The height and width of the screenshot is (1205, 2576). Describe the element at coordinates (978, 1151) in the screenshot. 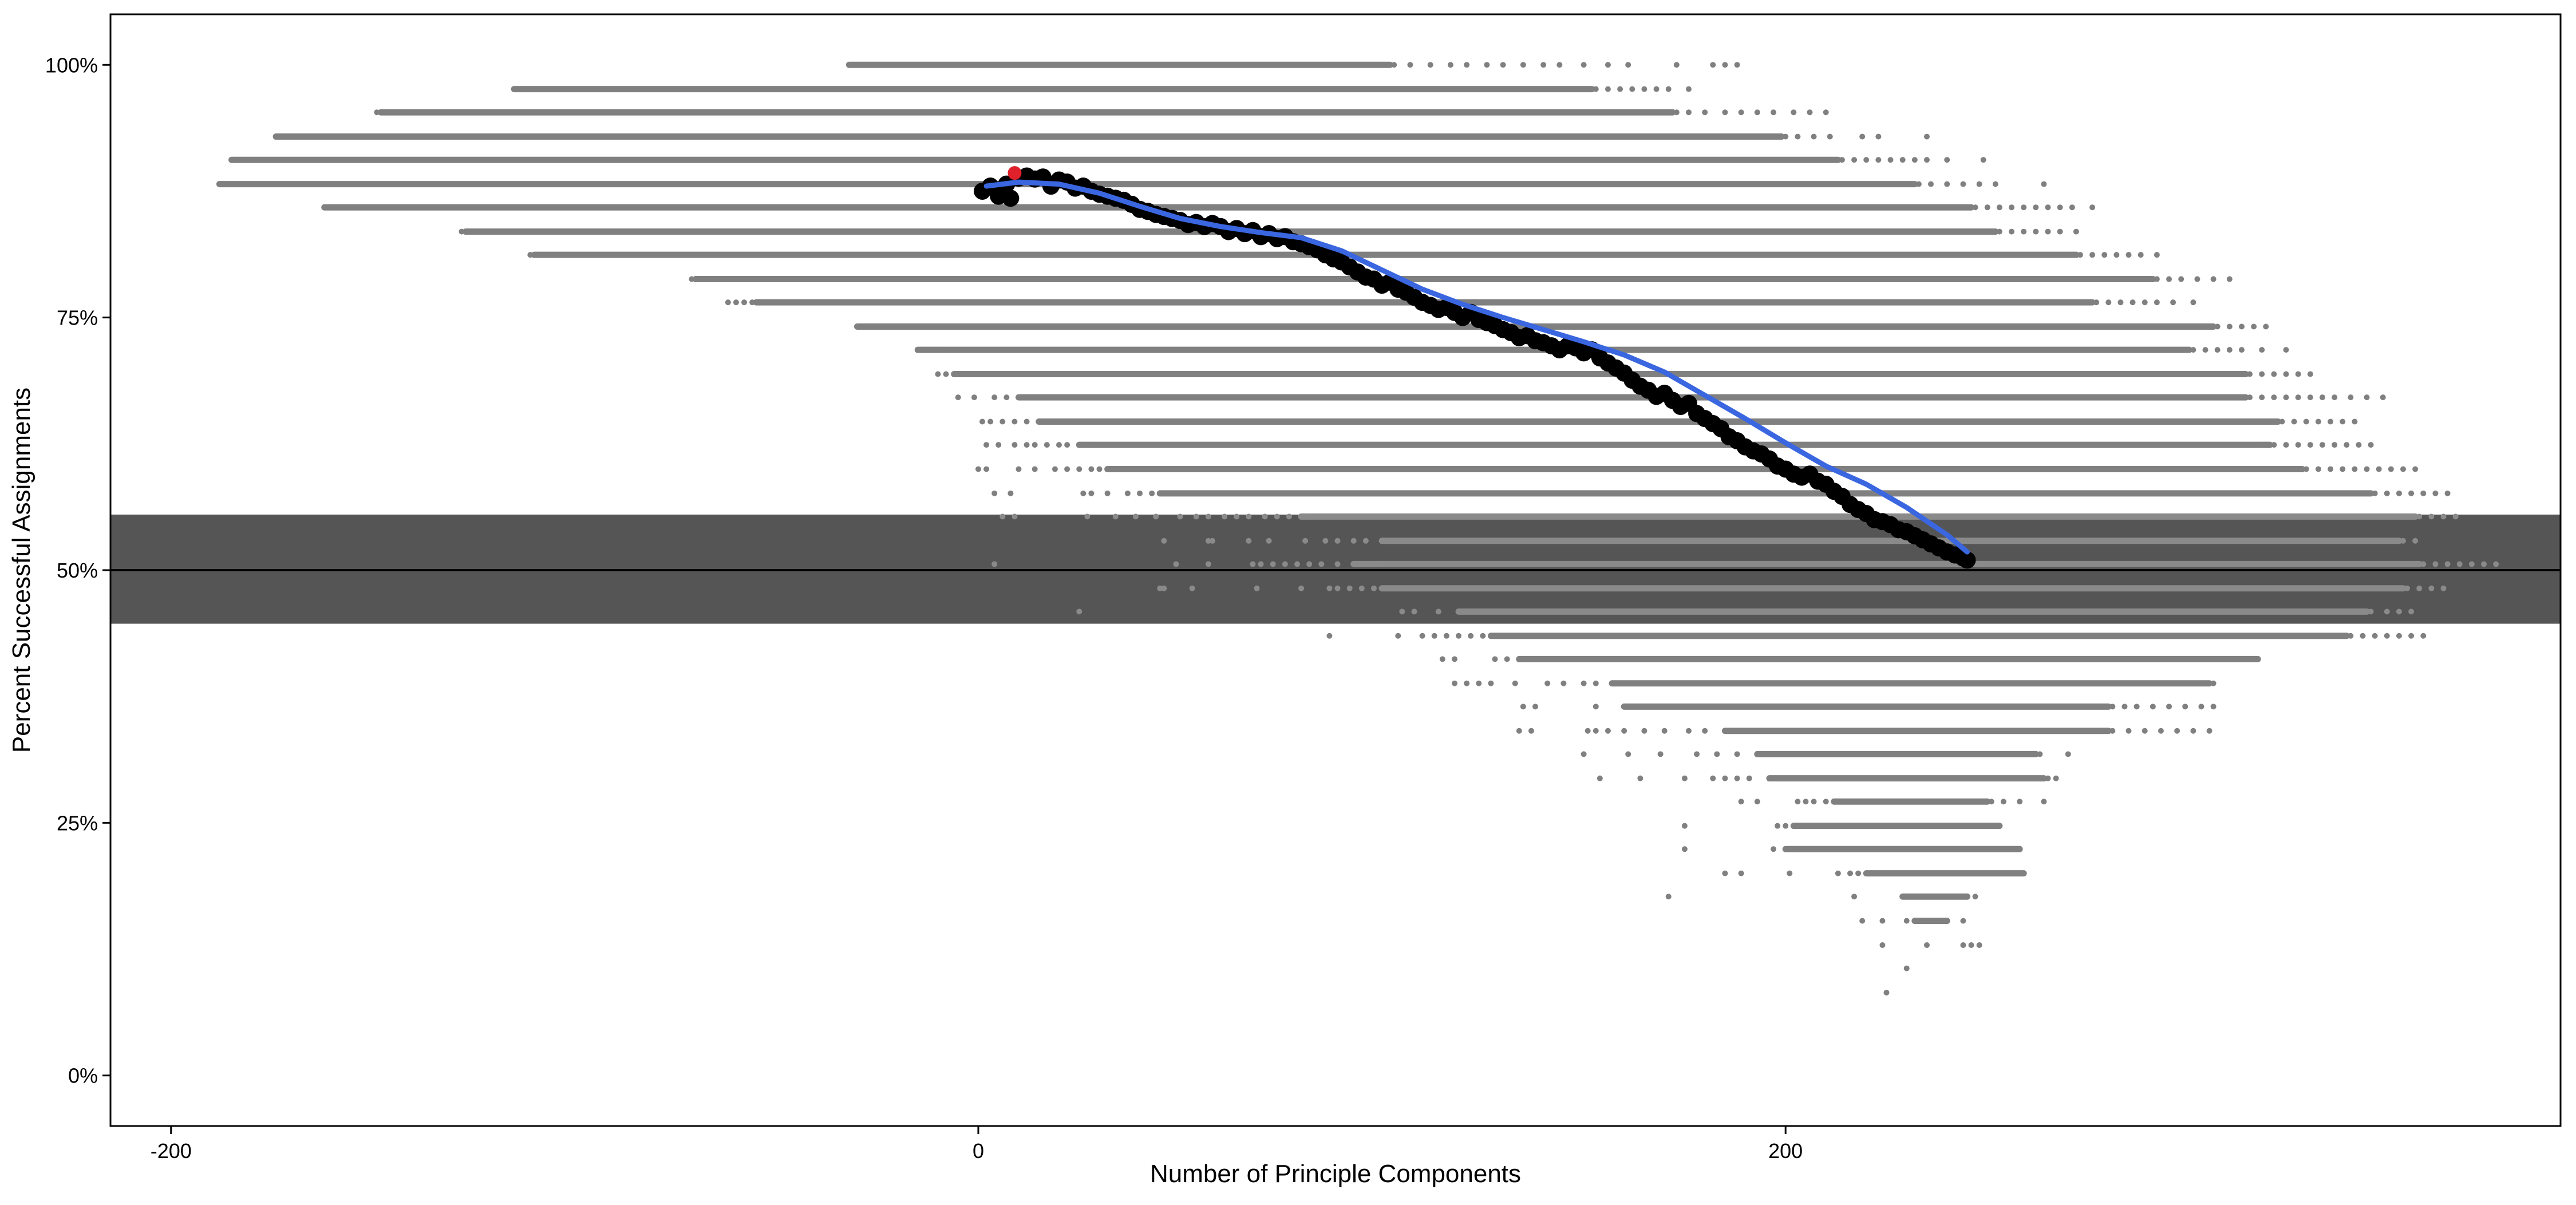

I see `x-tick-label: 0` at that location.